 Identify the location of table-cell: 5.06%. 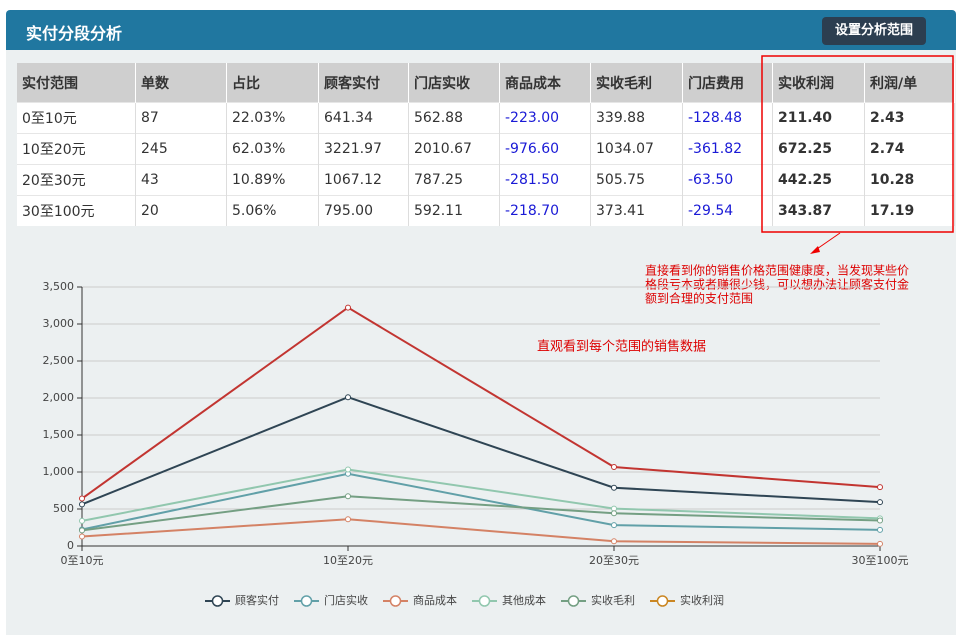
(272, 210).